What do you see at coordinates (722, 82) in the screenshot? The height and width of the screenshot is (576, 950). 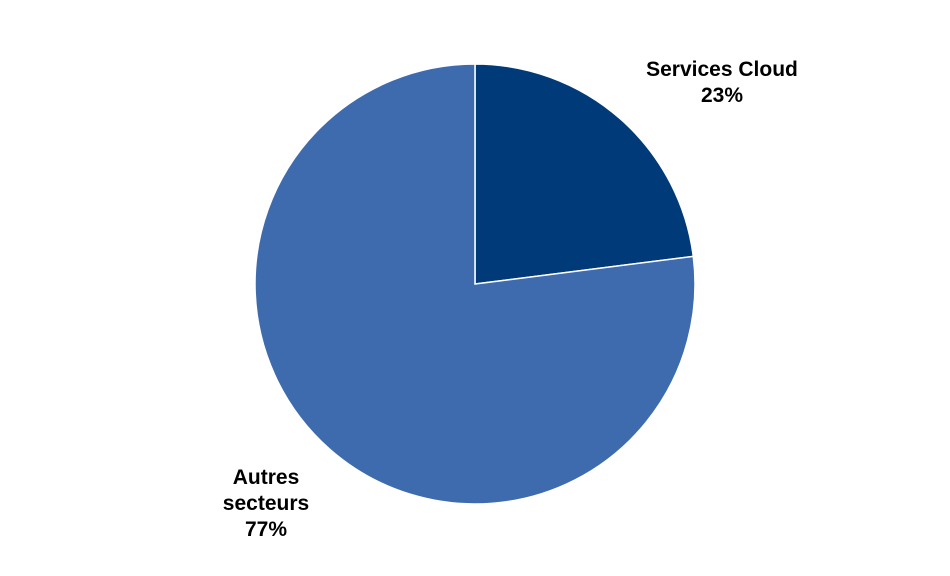 I see `slice-label-services-cloud: Services Cloud 23%` at bounding box center [722, 82].